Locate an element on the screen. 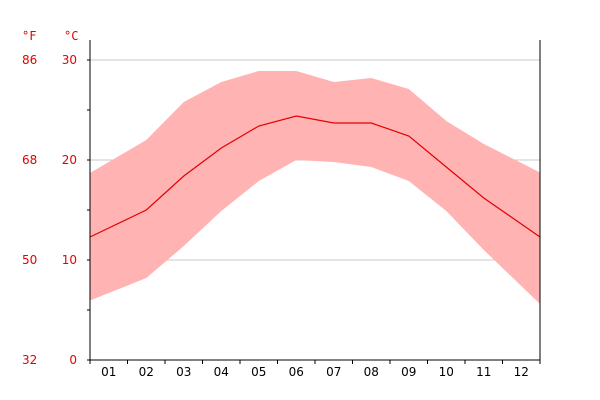  month-tick-label: 05 is located at coordinates (258, 372).